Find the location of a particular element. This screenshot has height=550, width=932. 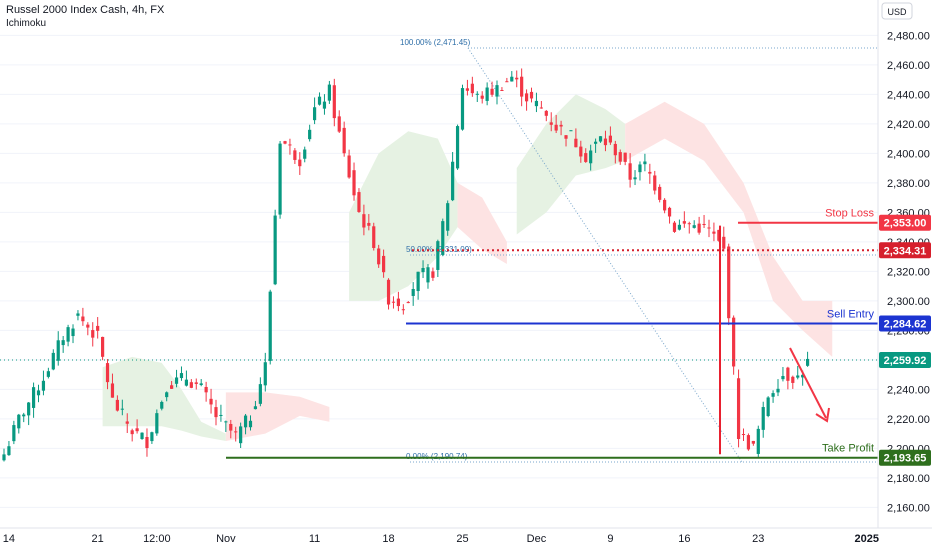

price-tag-label: 2,334.31 is located at coordinates (905, 251).